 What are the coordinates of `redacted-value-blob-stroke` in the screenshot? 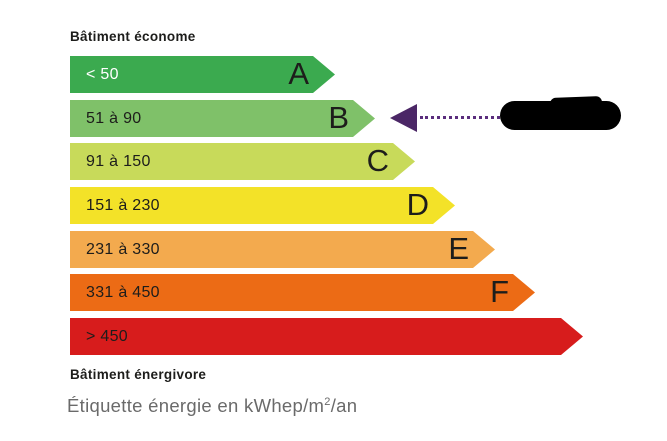 It's located at (576, 103).